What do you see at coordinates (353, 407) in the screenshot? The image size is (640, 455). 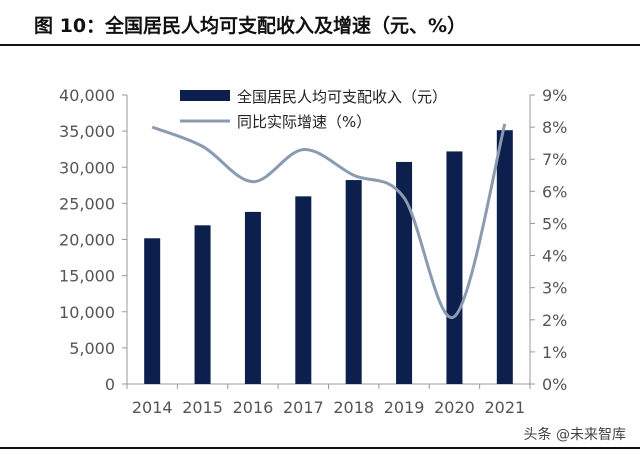 I see `x-tick-label: 2018` at bounding box center [353, 407].